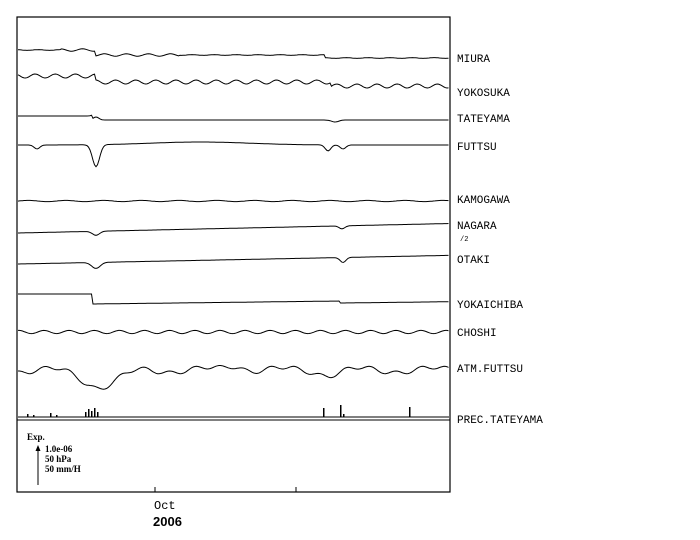  Describe the element at coordinates (233, 332) in the screenshot. I see `trace-choshi` at that location.